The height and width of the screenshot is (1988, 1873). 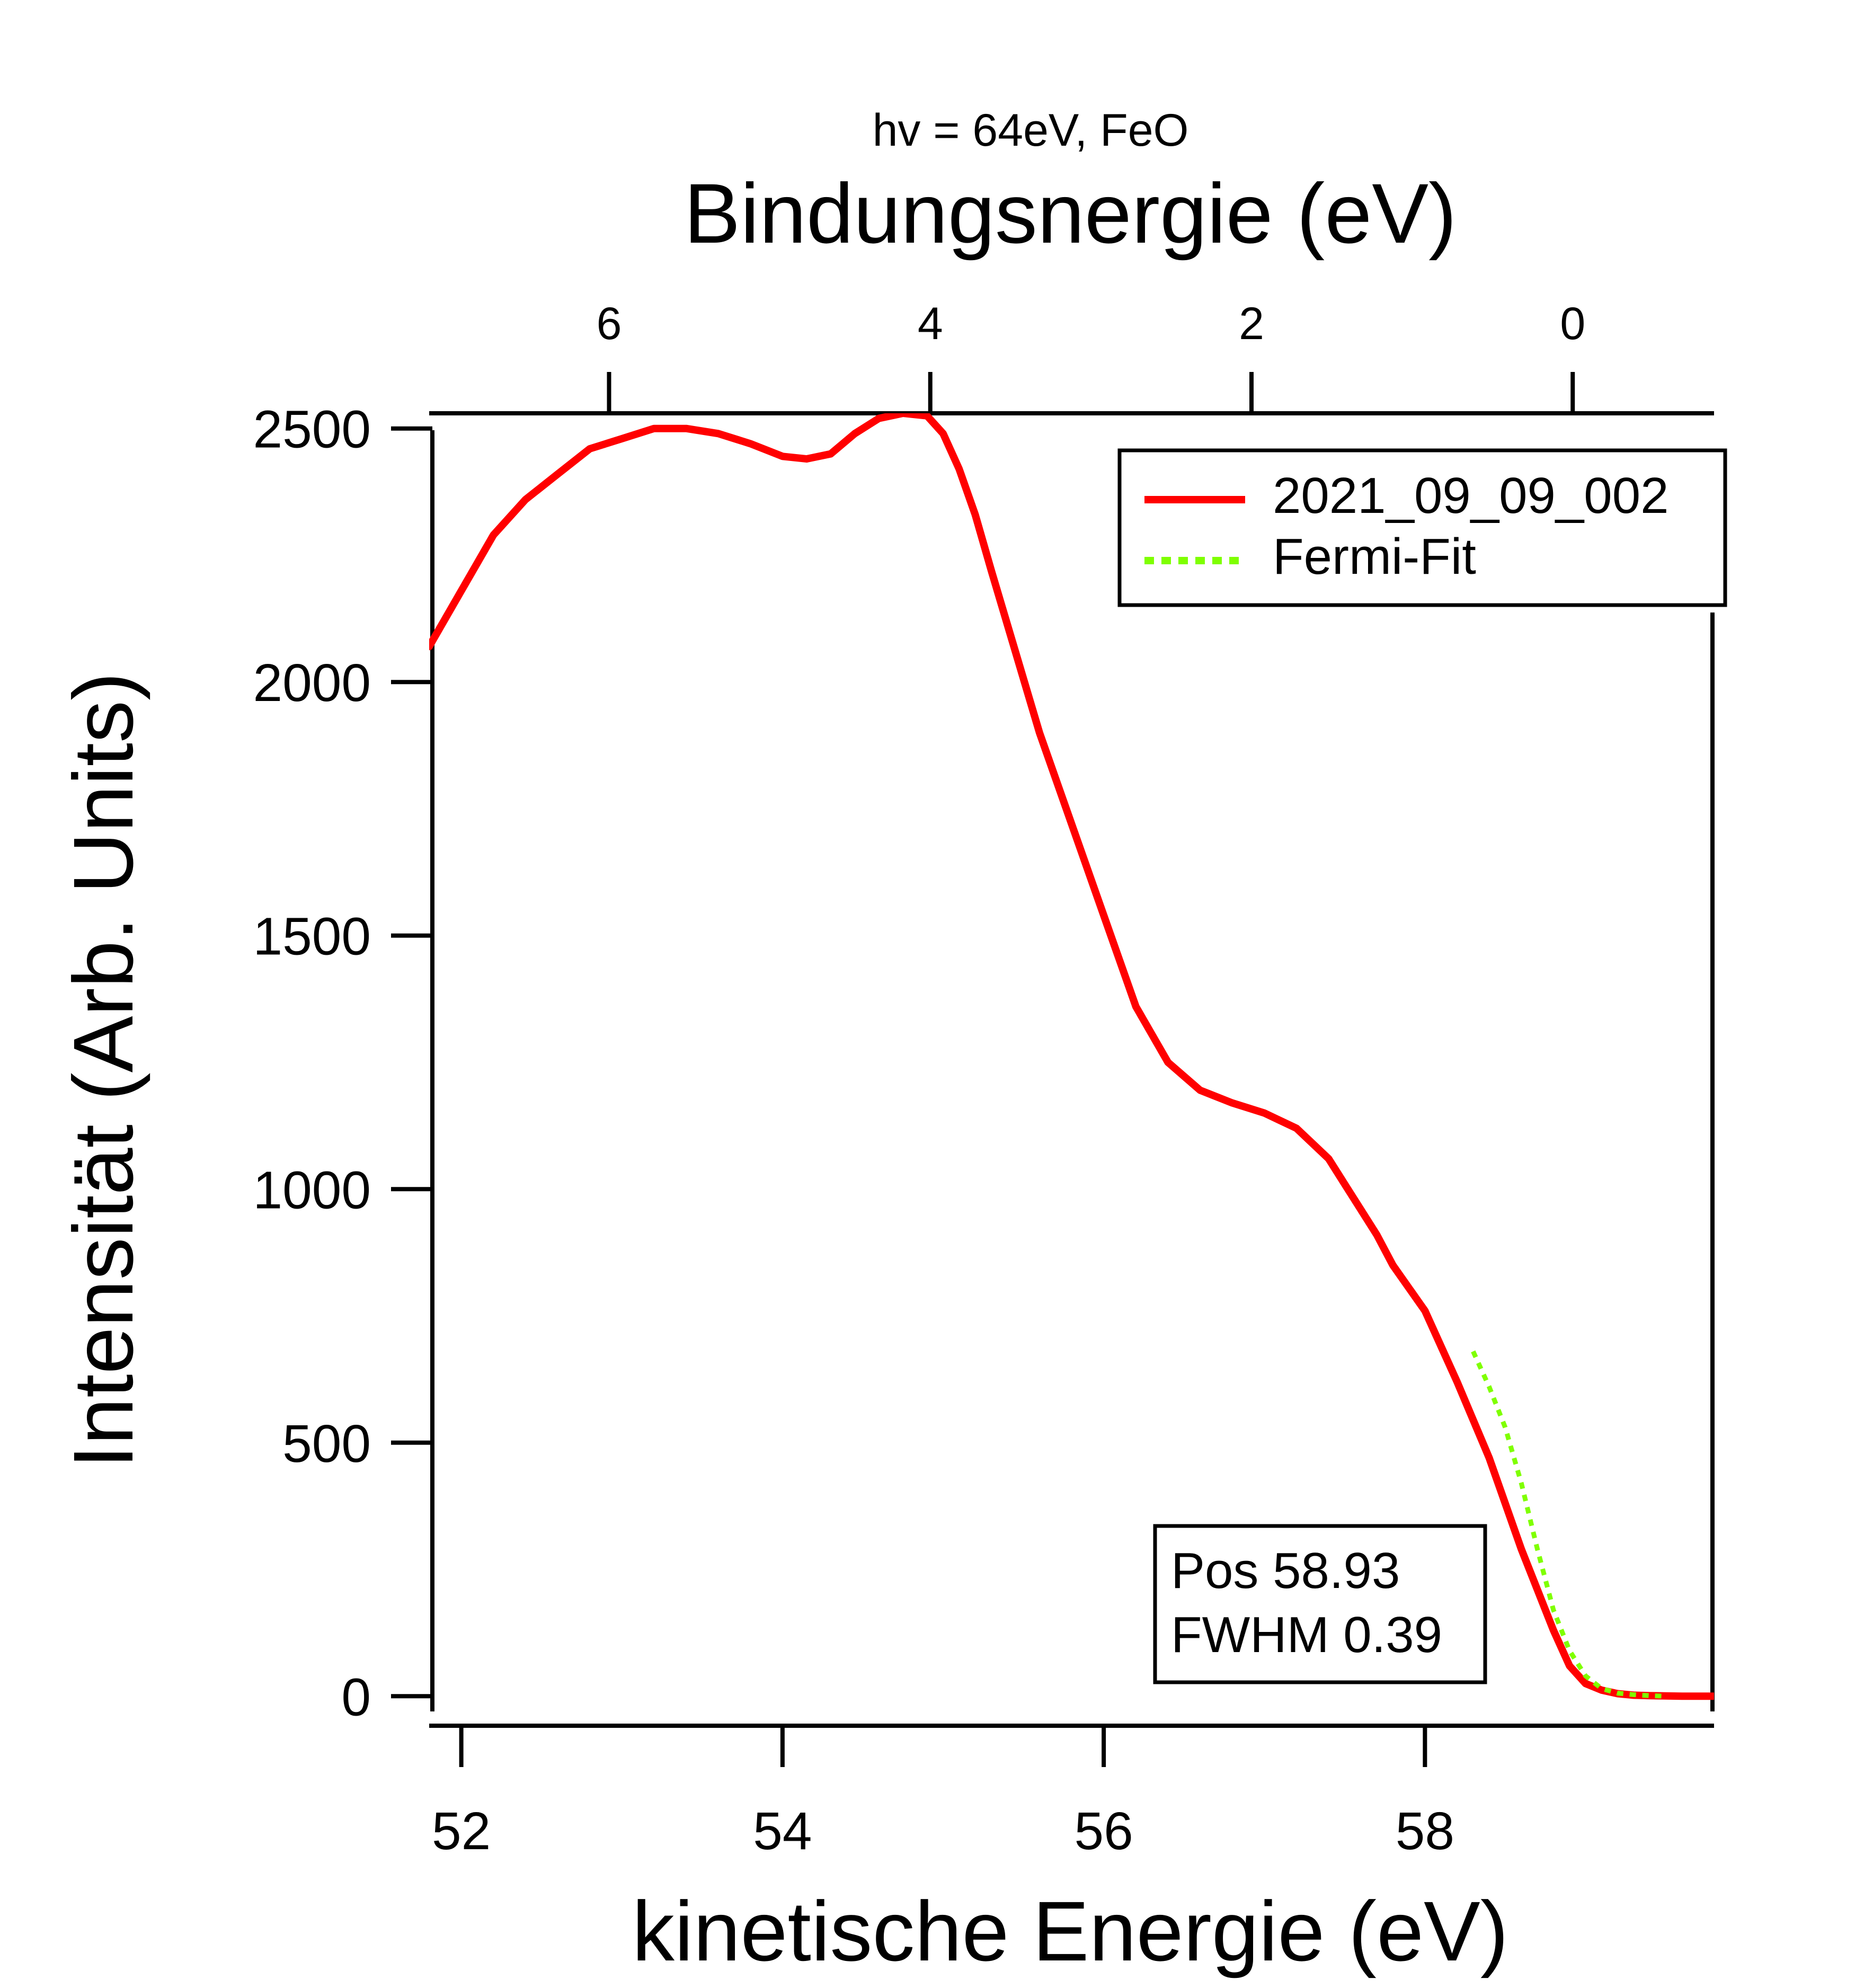 What do you see at coordinates (312, 936) in the screenshot?
I see `y-tick-label: 1500` at bounding box center [312, 936].